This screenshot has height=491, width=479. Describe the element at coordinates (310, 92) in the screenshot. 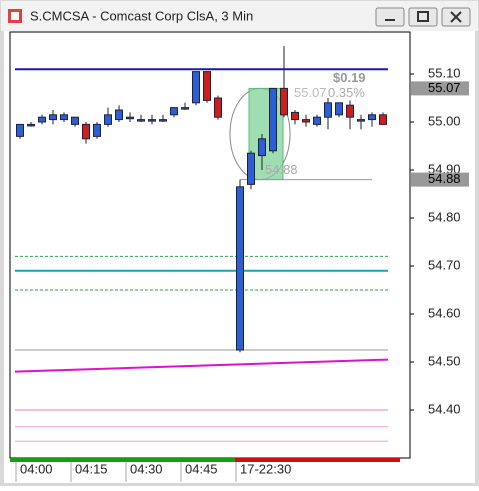

I see `measure-to-label: 55.07` at that location.